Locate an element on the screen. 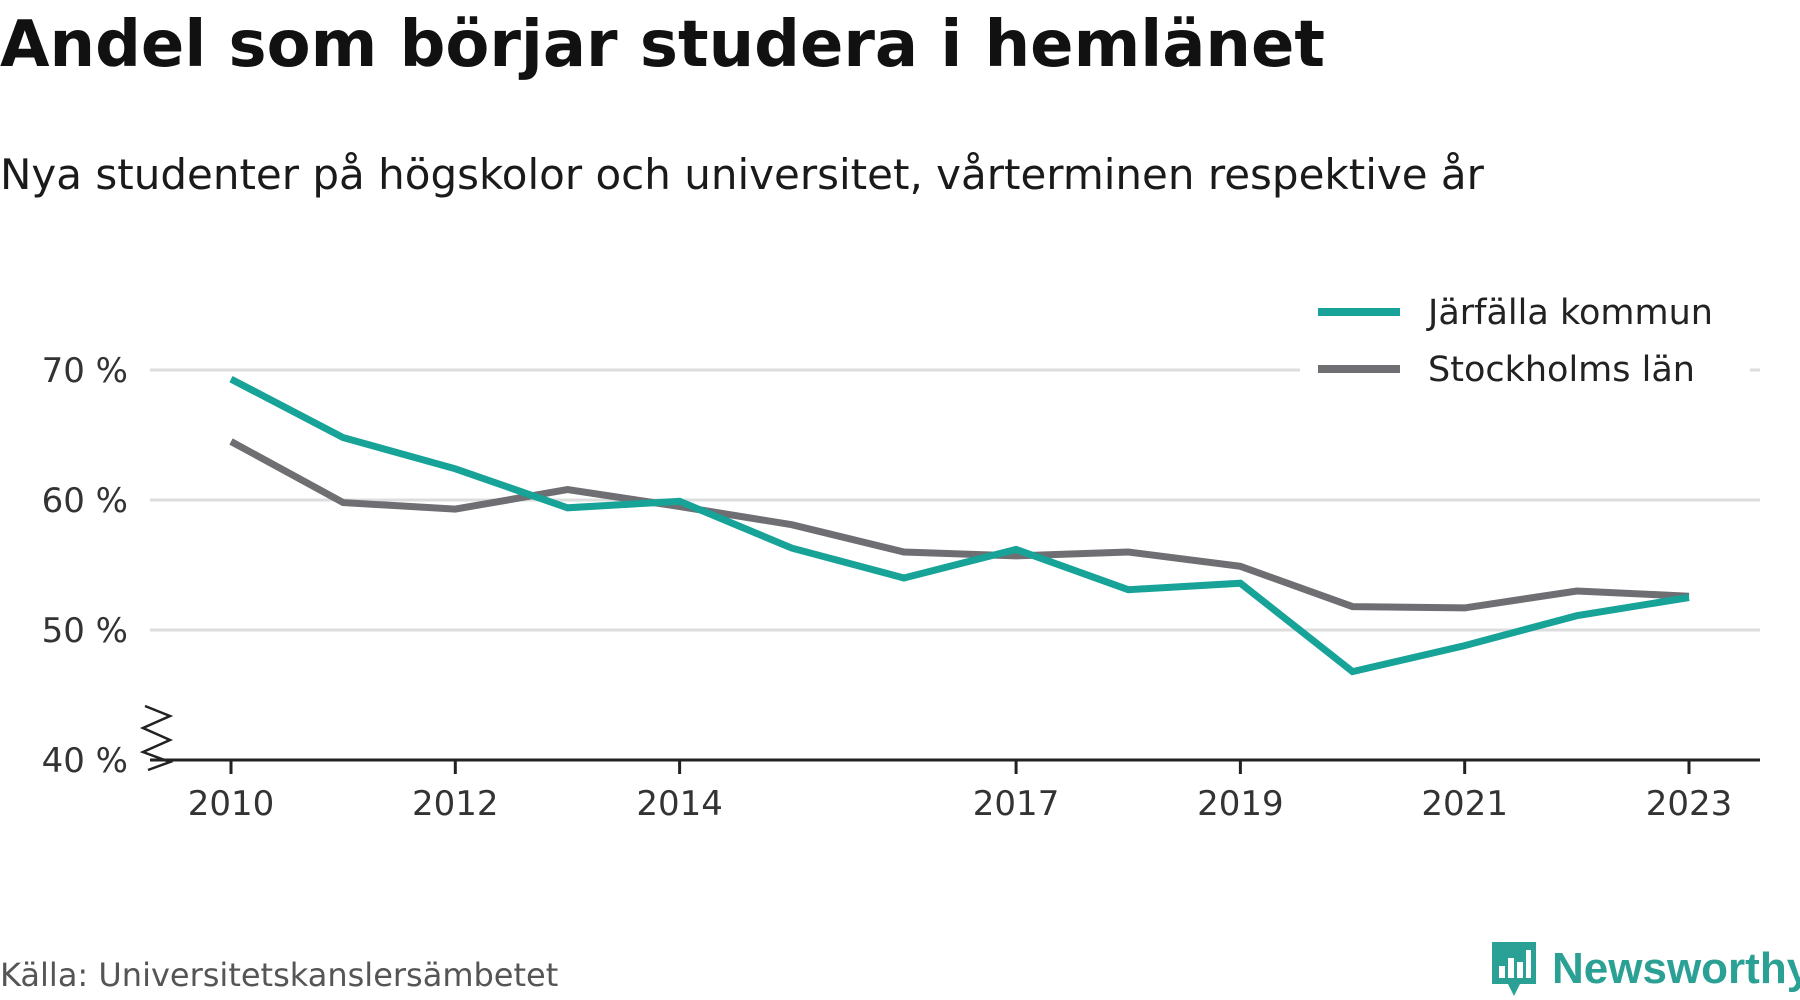  chart-title: Andel som börjar studera i hemlänet is located at coordinates (662, 45).